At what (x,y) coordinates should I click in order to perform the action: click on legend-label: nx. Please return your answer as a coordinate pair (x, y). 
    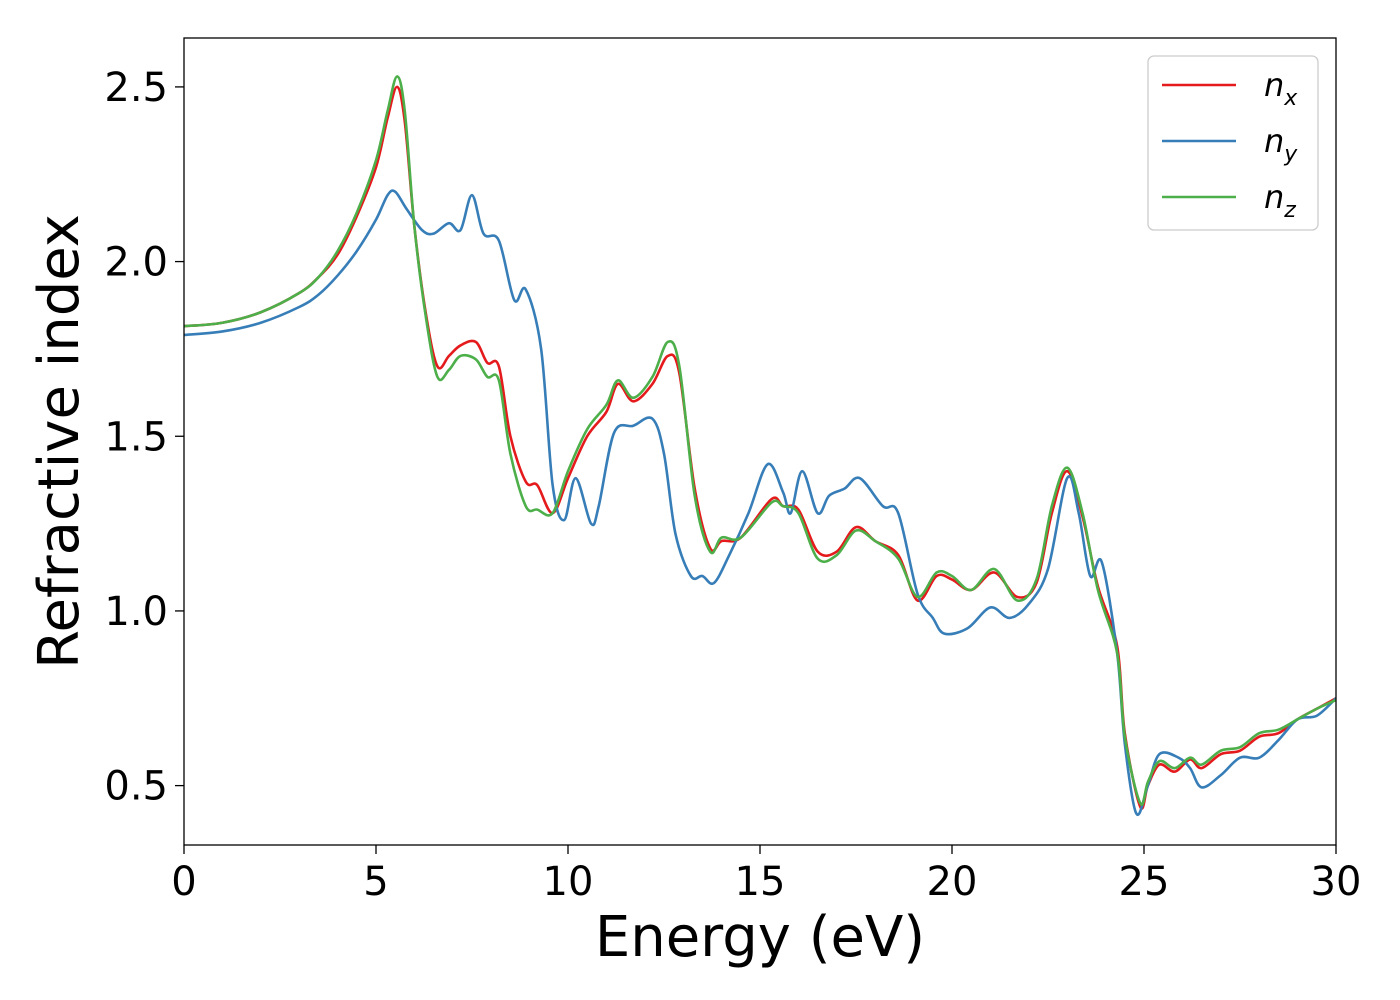
    Looking at the image, I should click on (1281, 88).